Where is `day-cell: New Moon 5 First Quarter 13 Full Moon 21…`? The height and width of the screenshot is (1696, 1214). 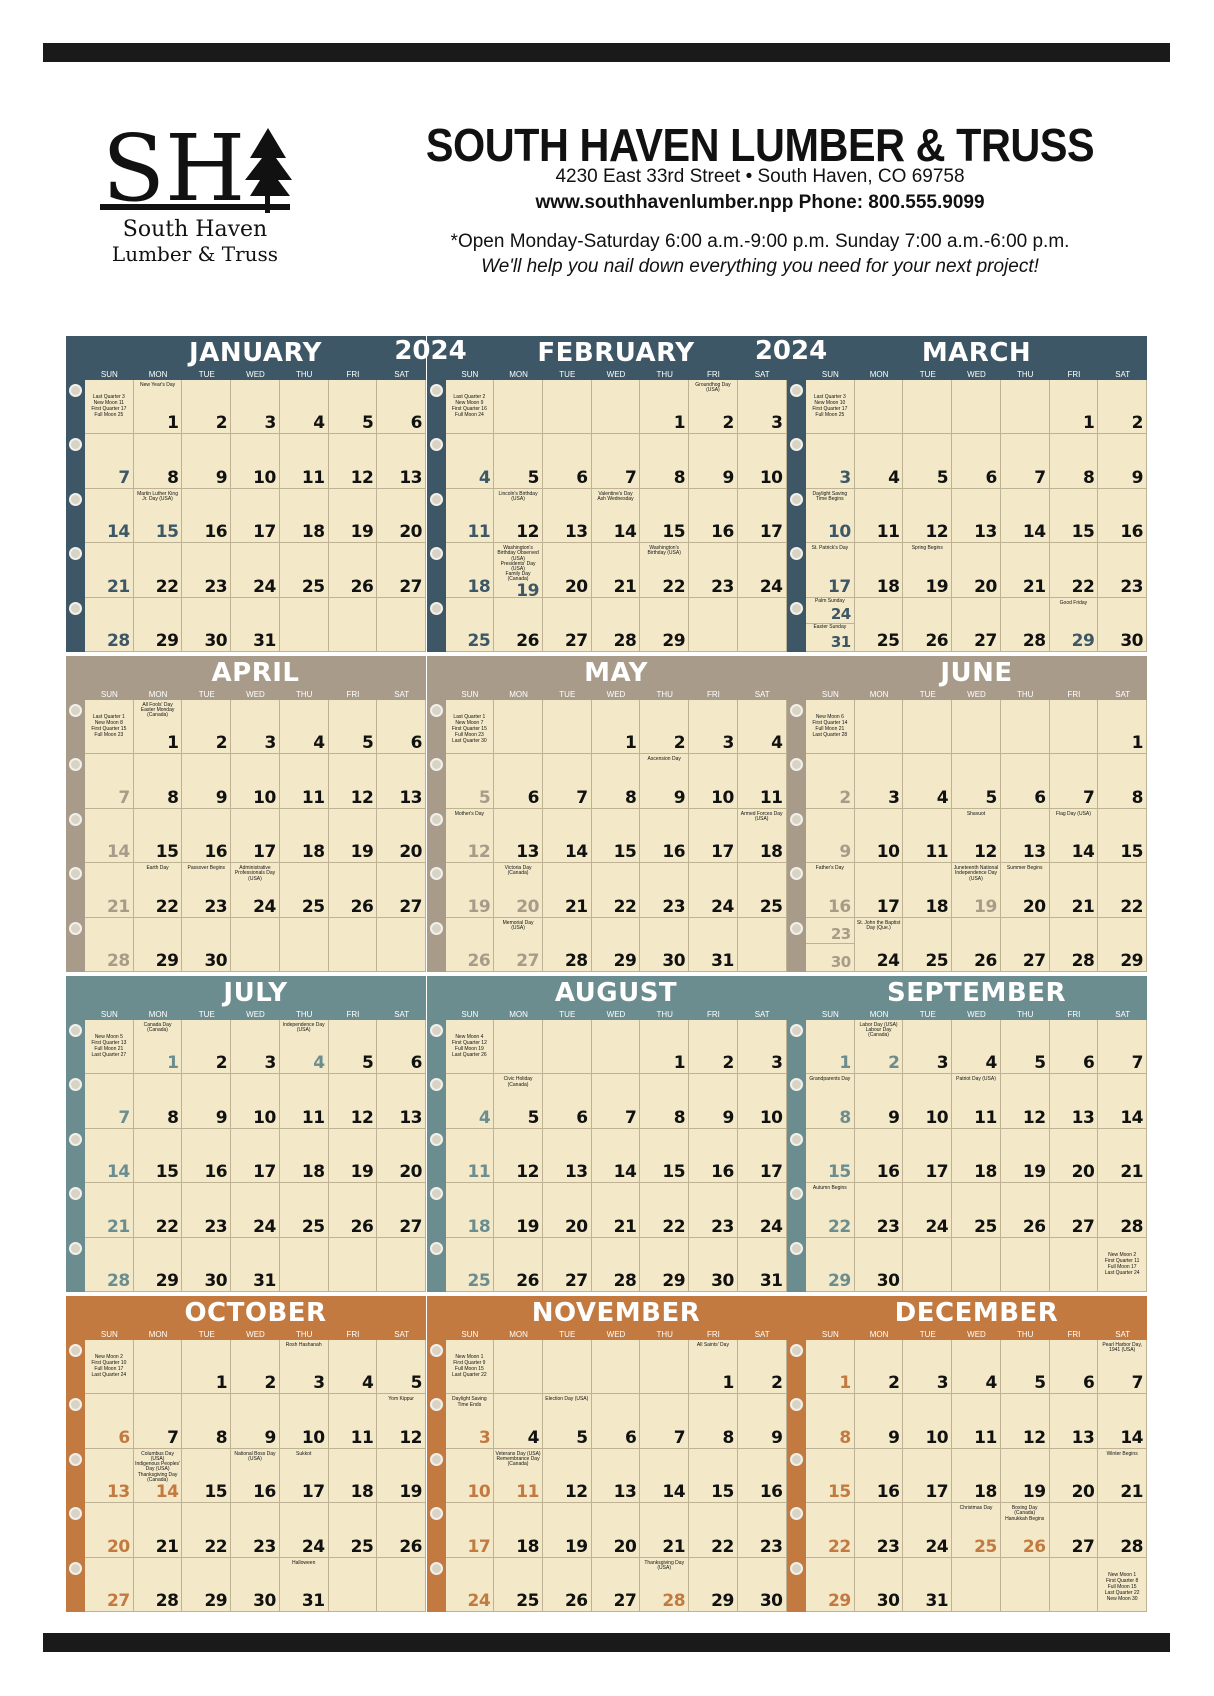 day-cell: New Moon 5 First Quarter 13 Full Moon 21… is located at coordinates (109, 1047).